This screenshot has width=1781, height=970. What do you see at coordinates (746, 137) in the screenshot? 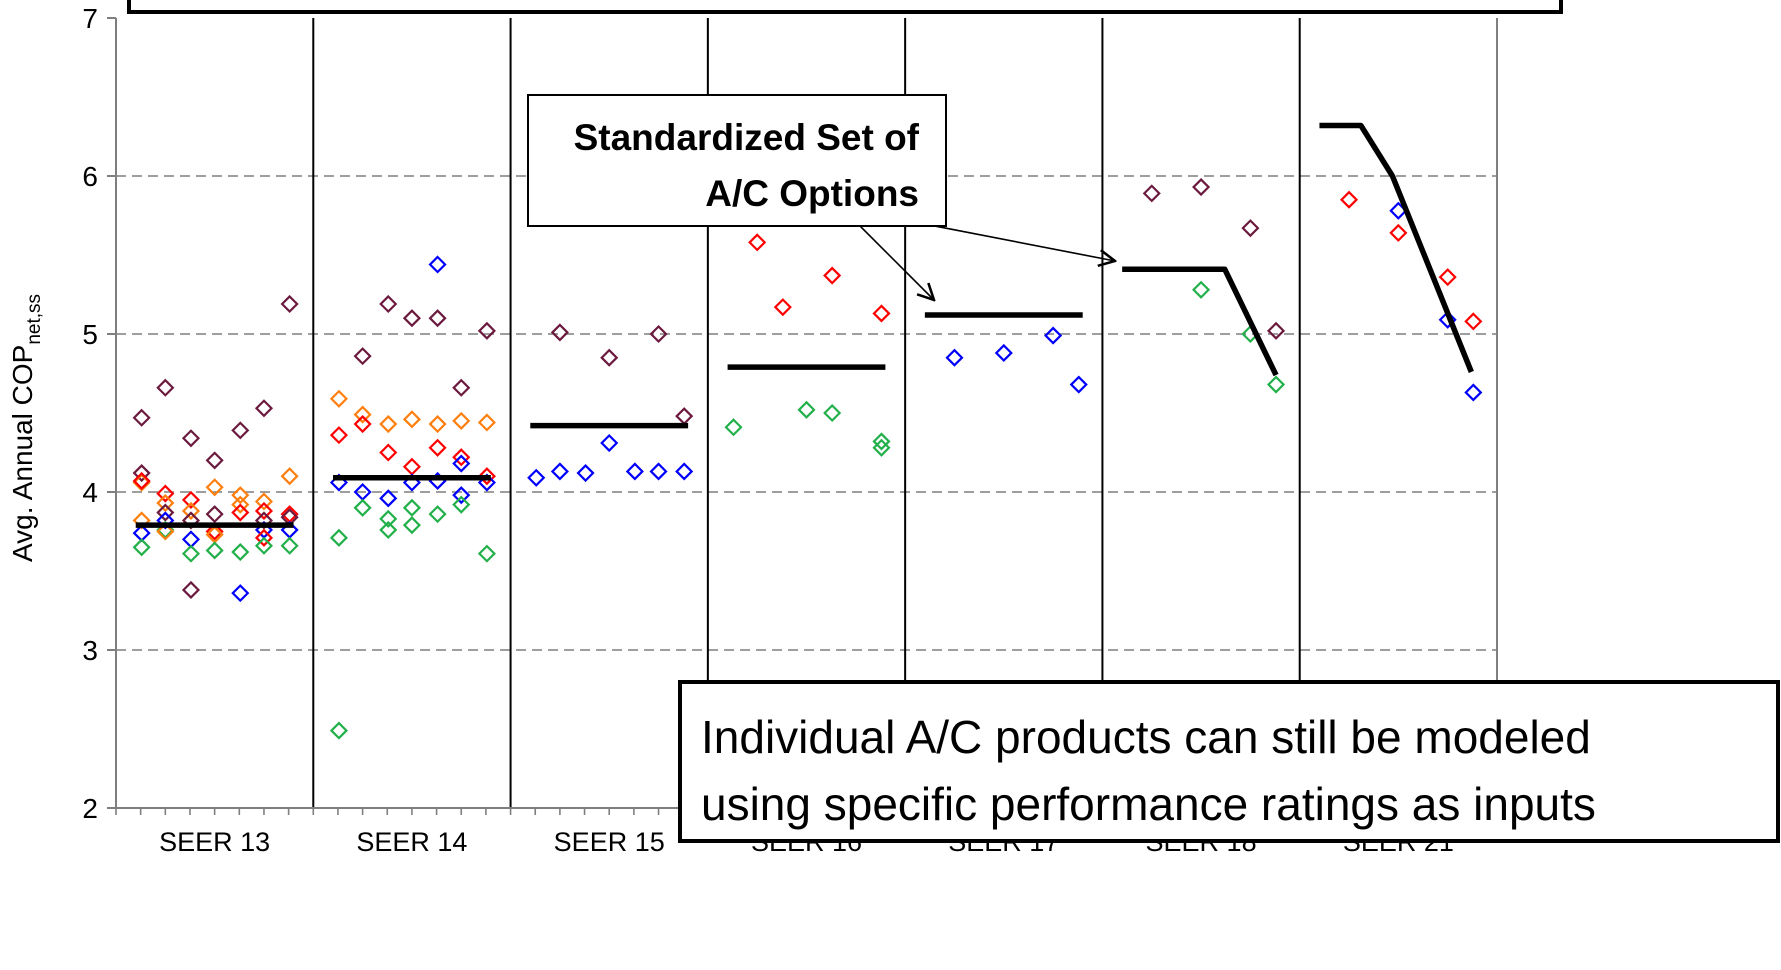
I see `callout-line-1: Standardized Set of` at bounding box center [746, 137].